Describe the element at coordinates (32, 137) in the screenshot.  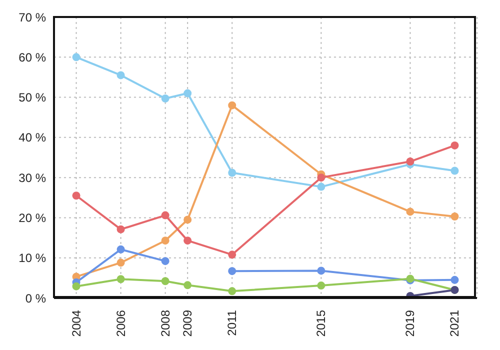
I see `y-tick-label: 40 %` at that location.